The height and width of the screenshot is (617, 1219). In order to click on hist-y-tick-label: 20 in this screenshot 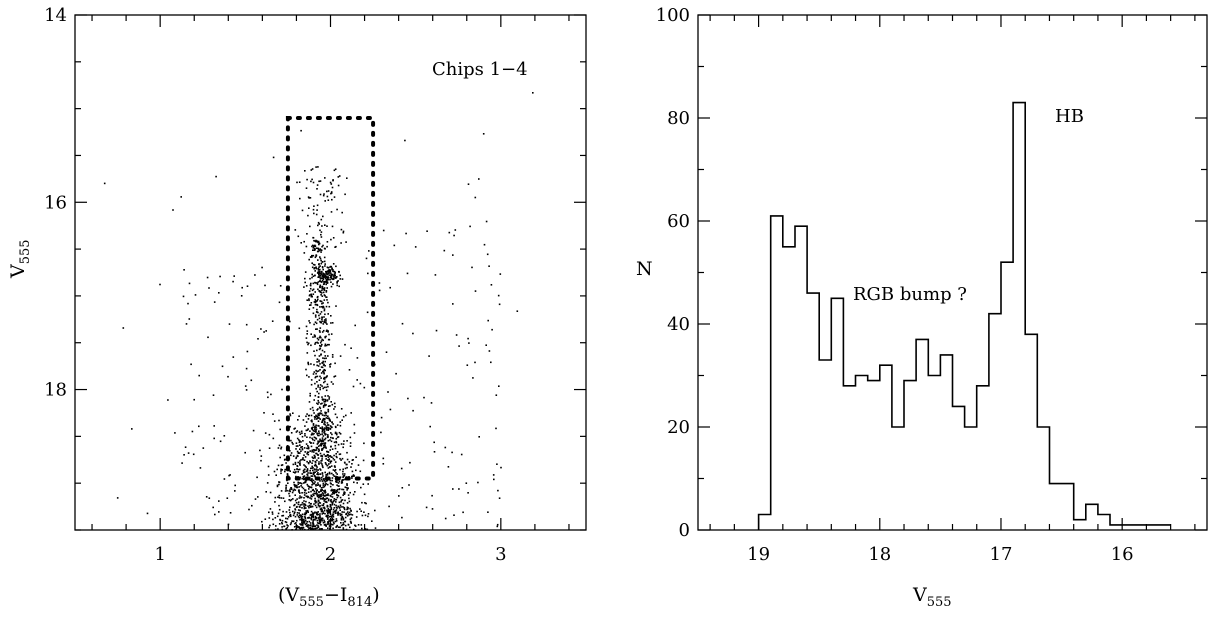, I will do `click(678, 427)`.